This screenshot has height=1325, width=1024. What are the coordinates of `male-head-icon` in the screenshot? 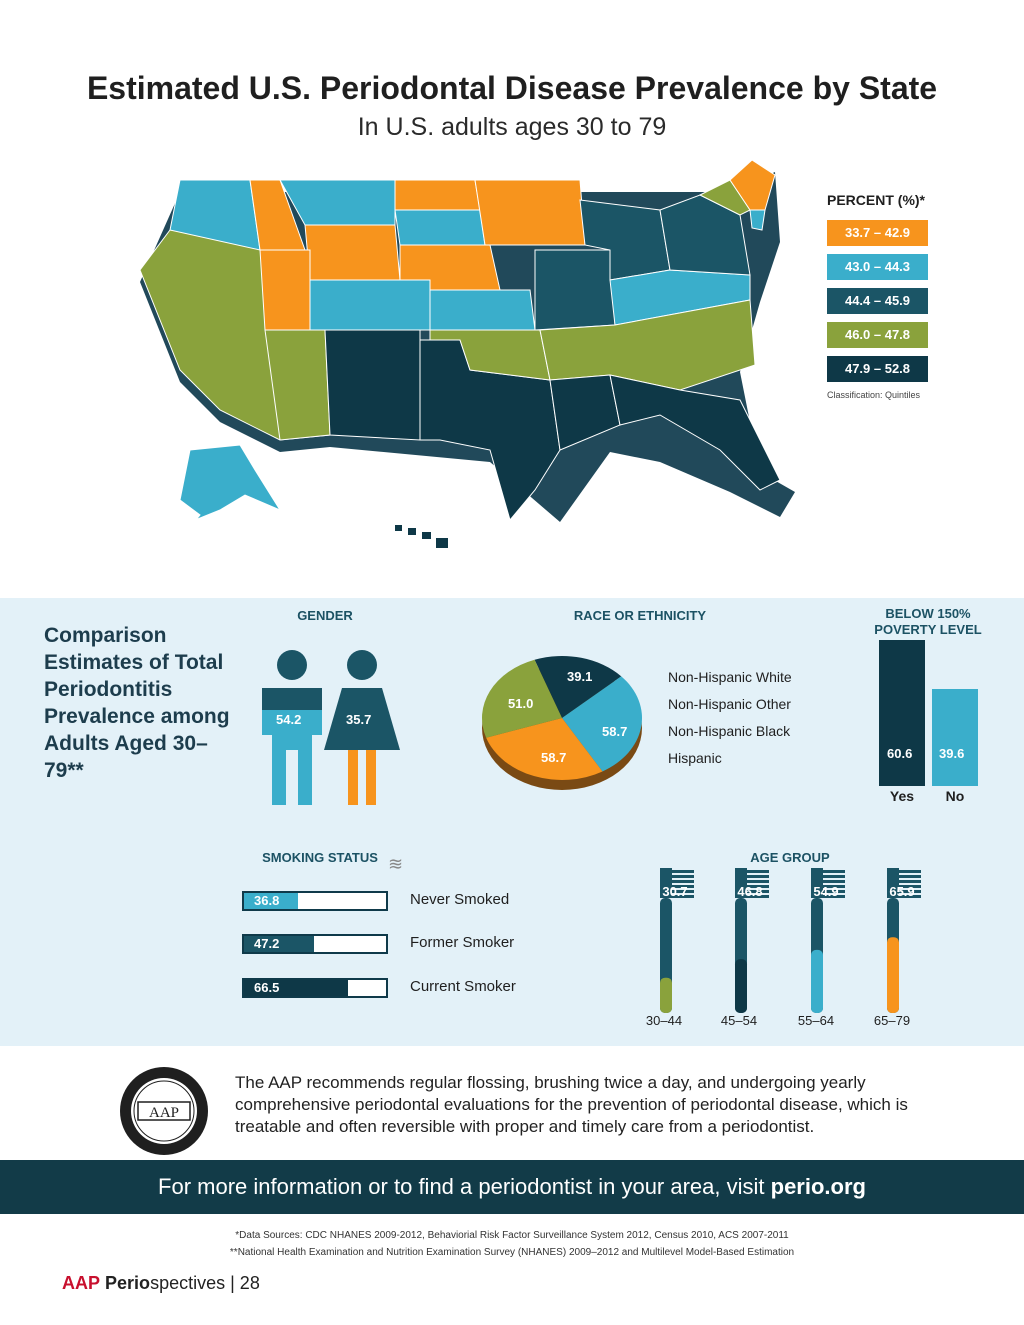 It's located at (292, 665).